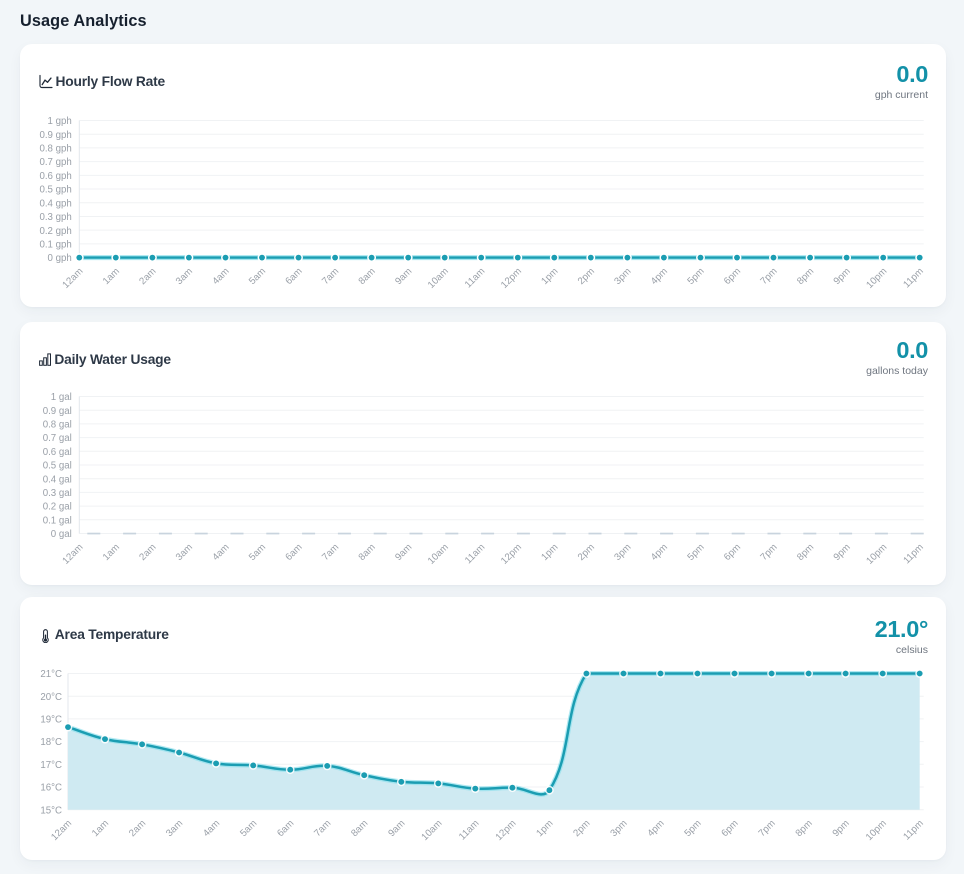 Image resolution: width=964 pixels, height=874 pixels. Describe the element at coordinates (57, 438) in the screenshot. I see `svg-text: 0.7 gal` at that location.